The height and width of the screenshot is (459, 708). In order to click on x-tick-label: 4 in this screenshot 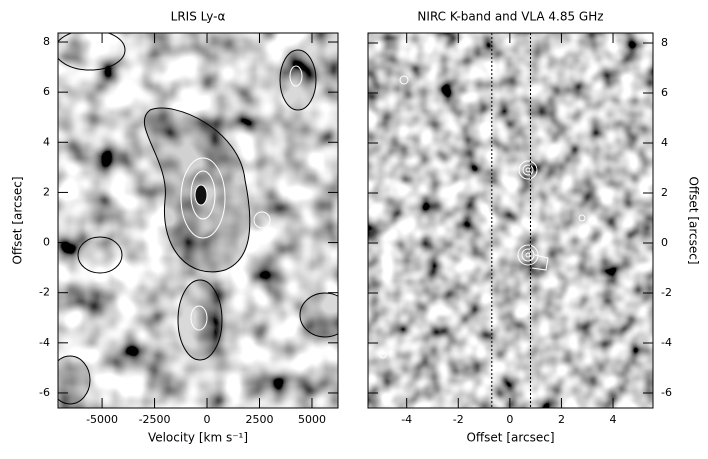, I will do `click(613, 419)`.